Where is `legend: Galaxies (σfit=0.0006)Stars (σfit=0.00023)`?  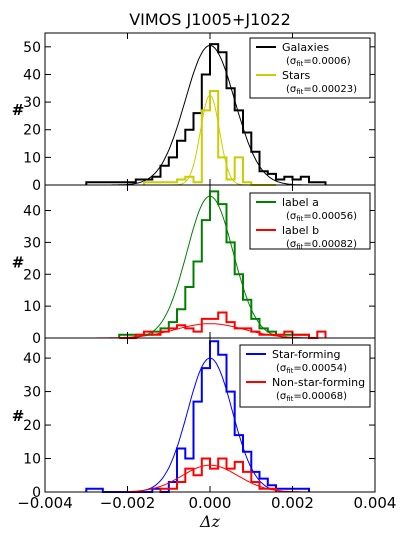 legend: Galaxies (σfit=0.0006)Stars (σfit=0.00023) is located at coordinates (310, 68).